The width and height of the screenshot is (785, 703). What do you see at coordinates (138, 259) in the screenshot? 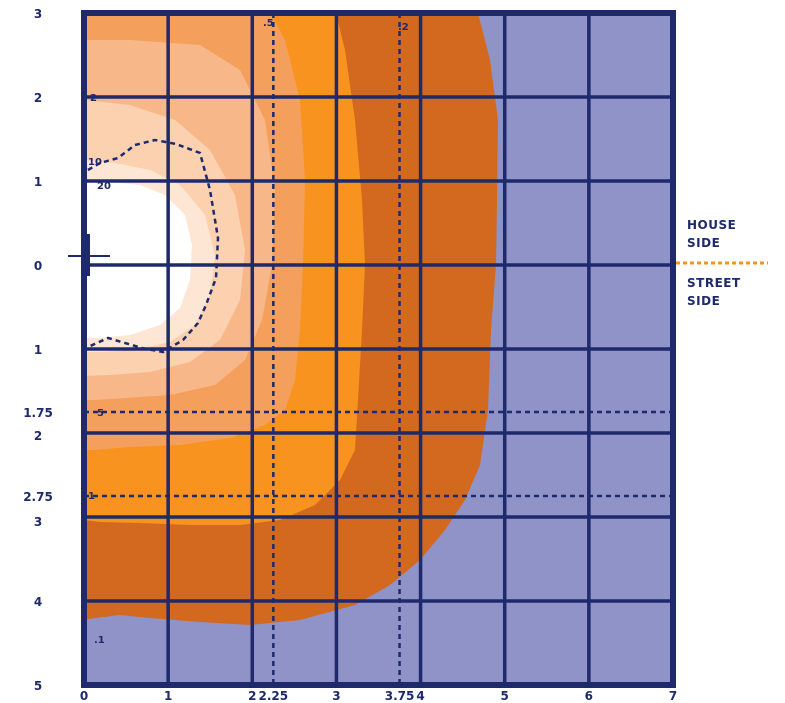
I see `band-center` at bounding box center [138, 259].